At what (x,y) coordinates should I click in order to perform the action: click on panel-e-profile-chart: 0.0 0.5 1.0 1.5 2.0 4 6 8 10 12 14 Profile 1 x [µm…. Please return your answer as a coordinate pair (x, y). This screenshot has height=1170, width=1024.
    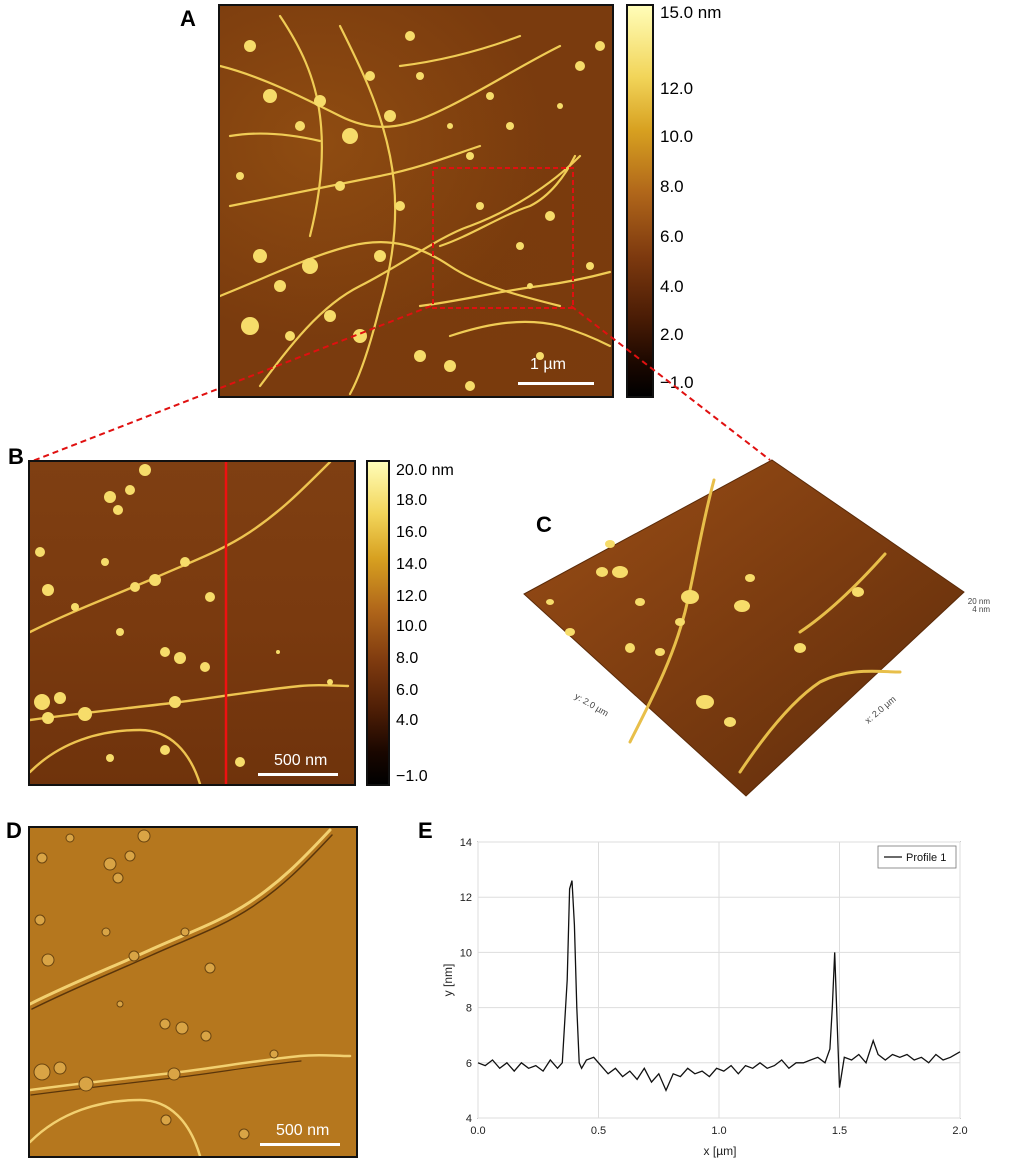
    Looking at the image, I should click on (704, 997).